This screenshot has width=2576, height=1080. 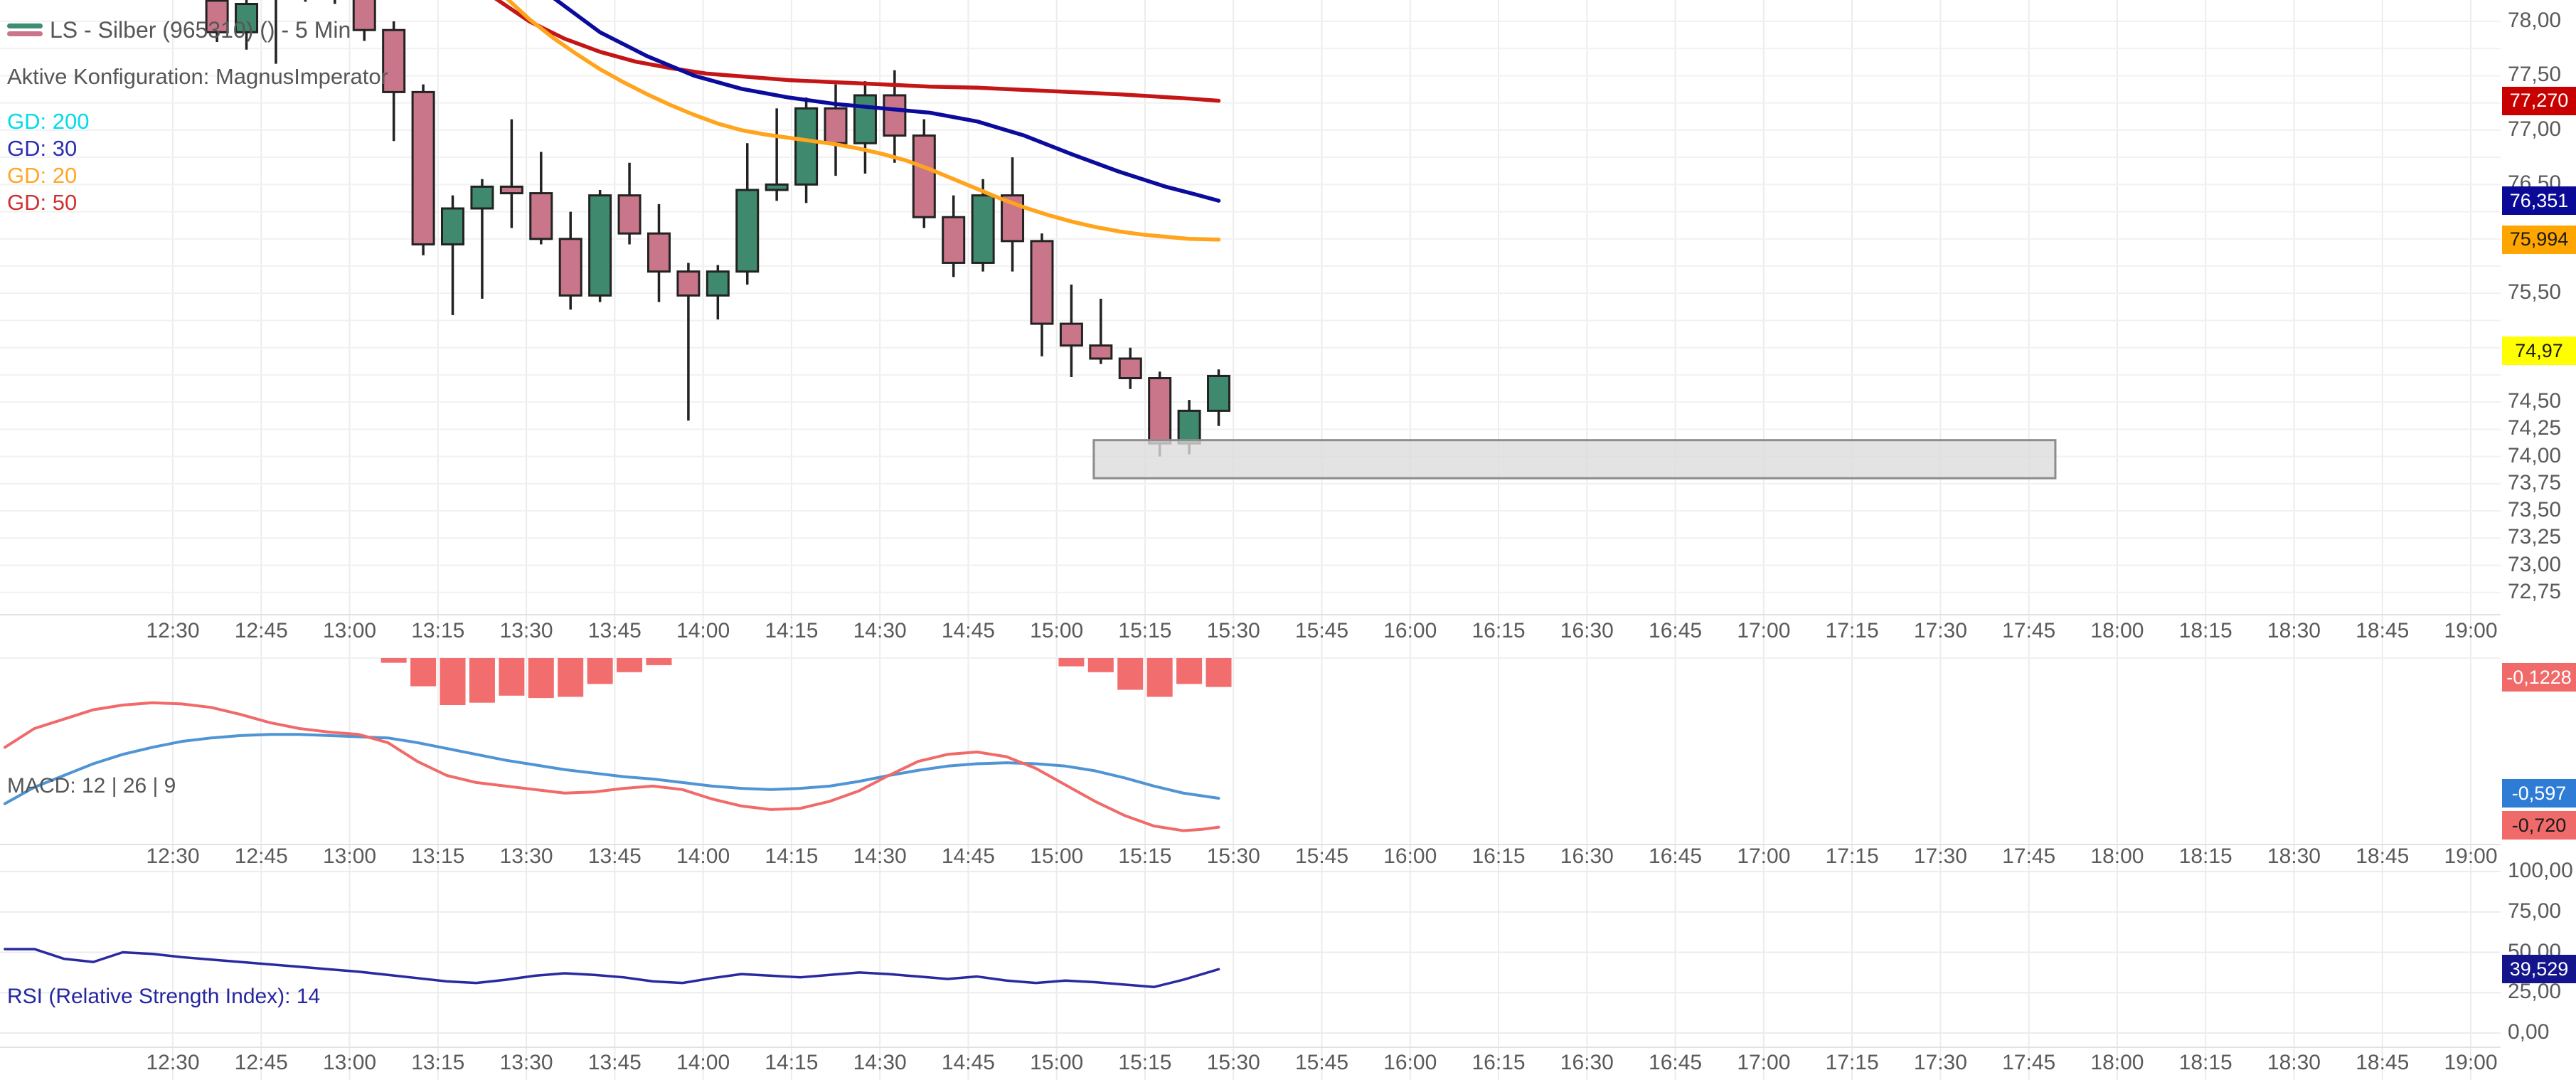 I want to click on rsi-line, so click(x=612, y=968).